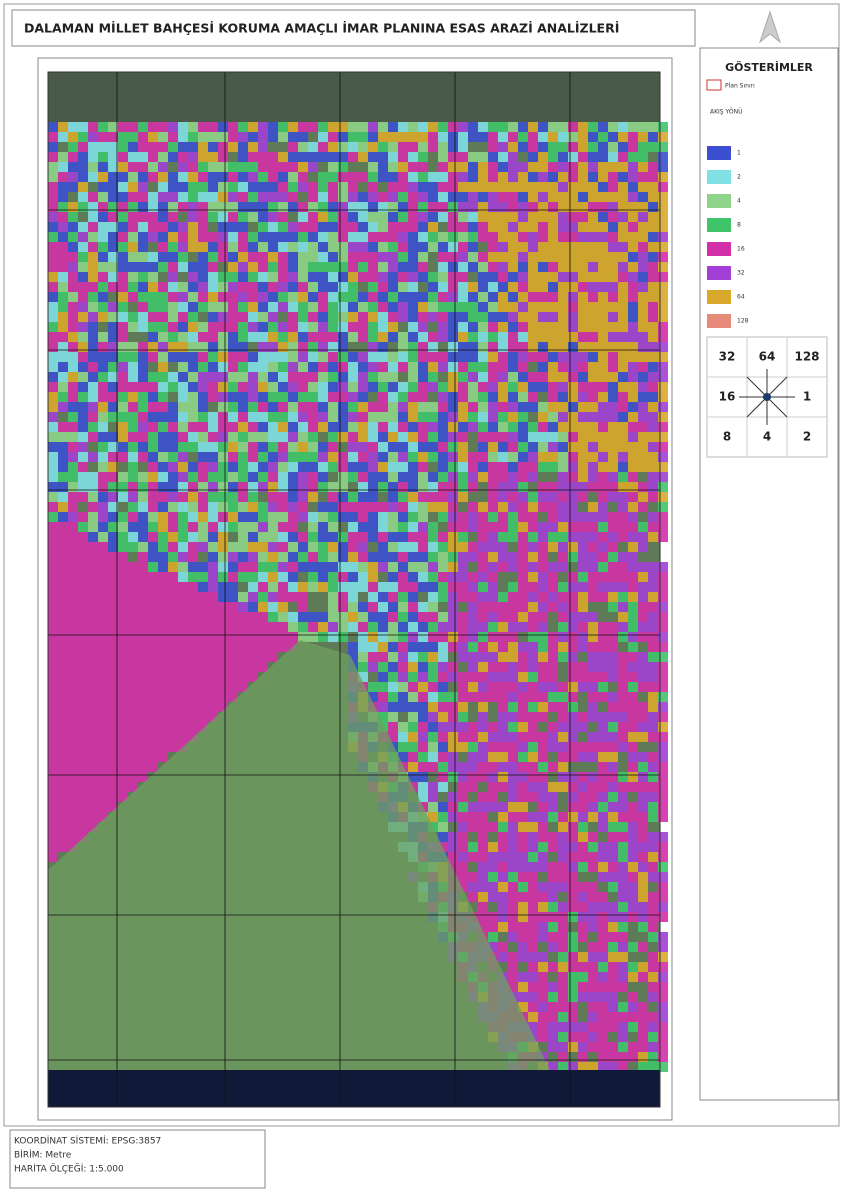 The height and width of the screenshot is (1197, 843). I want to click on direction-label: 4, so click(767, 437).